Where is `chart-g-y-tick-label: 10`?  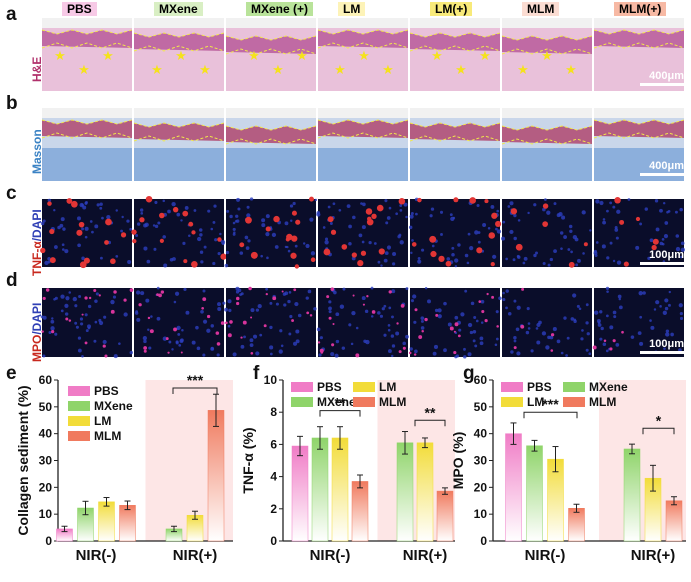
chart-g-y-tick-label: 10 is located at coordinates (481, 514).